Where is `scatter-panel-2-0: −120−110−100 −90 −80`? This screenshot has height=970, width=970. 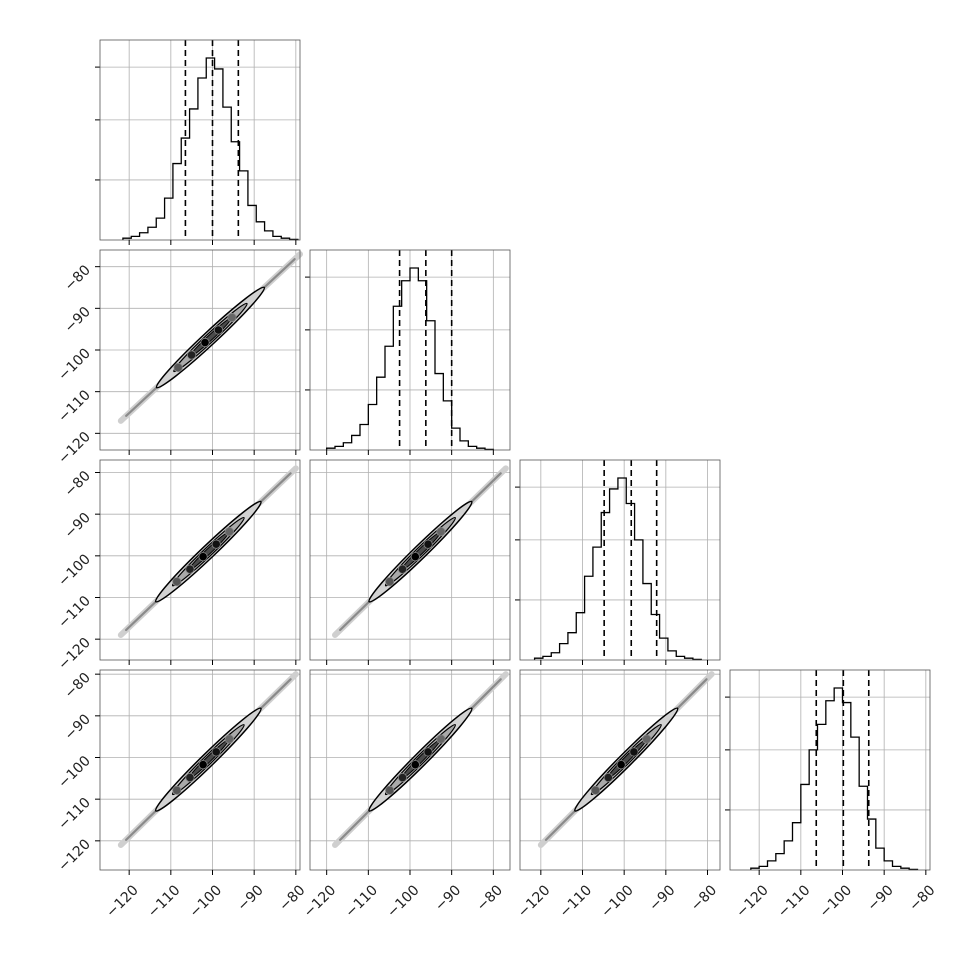
scatter-panel-2-0: −120−110−100 −90 −80 is located at coordinates (178, 566).